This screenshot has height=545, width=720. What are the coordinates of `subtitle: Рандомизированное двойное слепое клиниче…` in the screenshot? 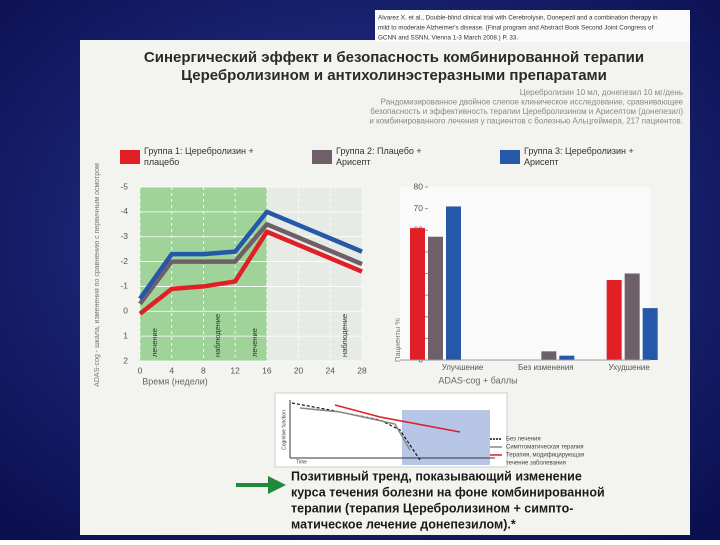 It's located at (532, 102).